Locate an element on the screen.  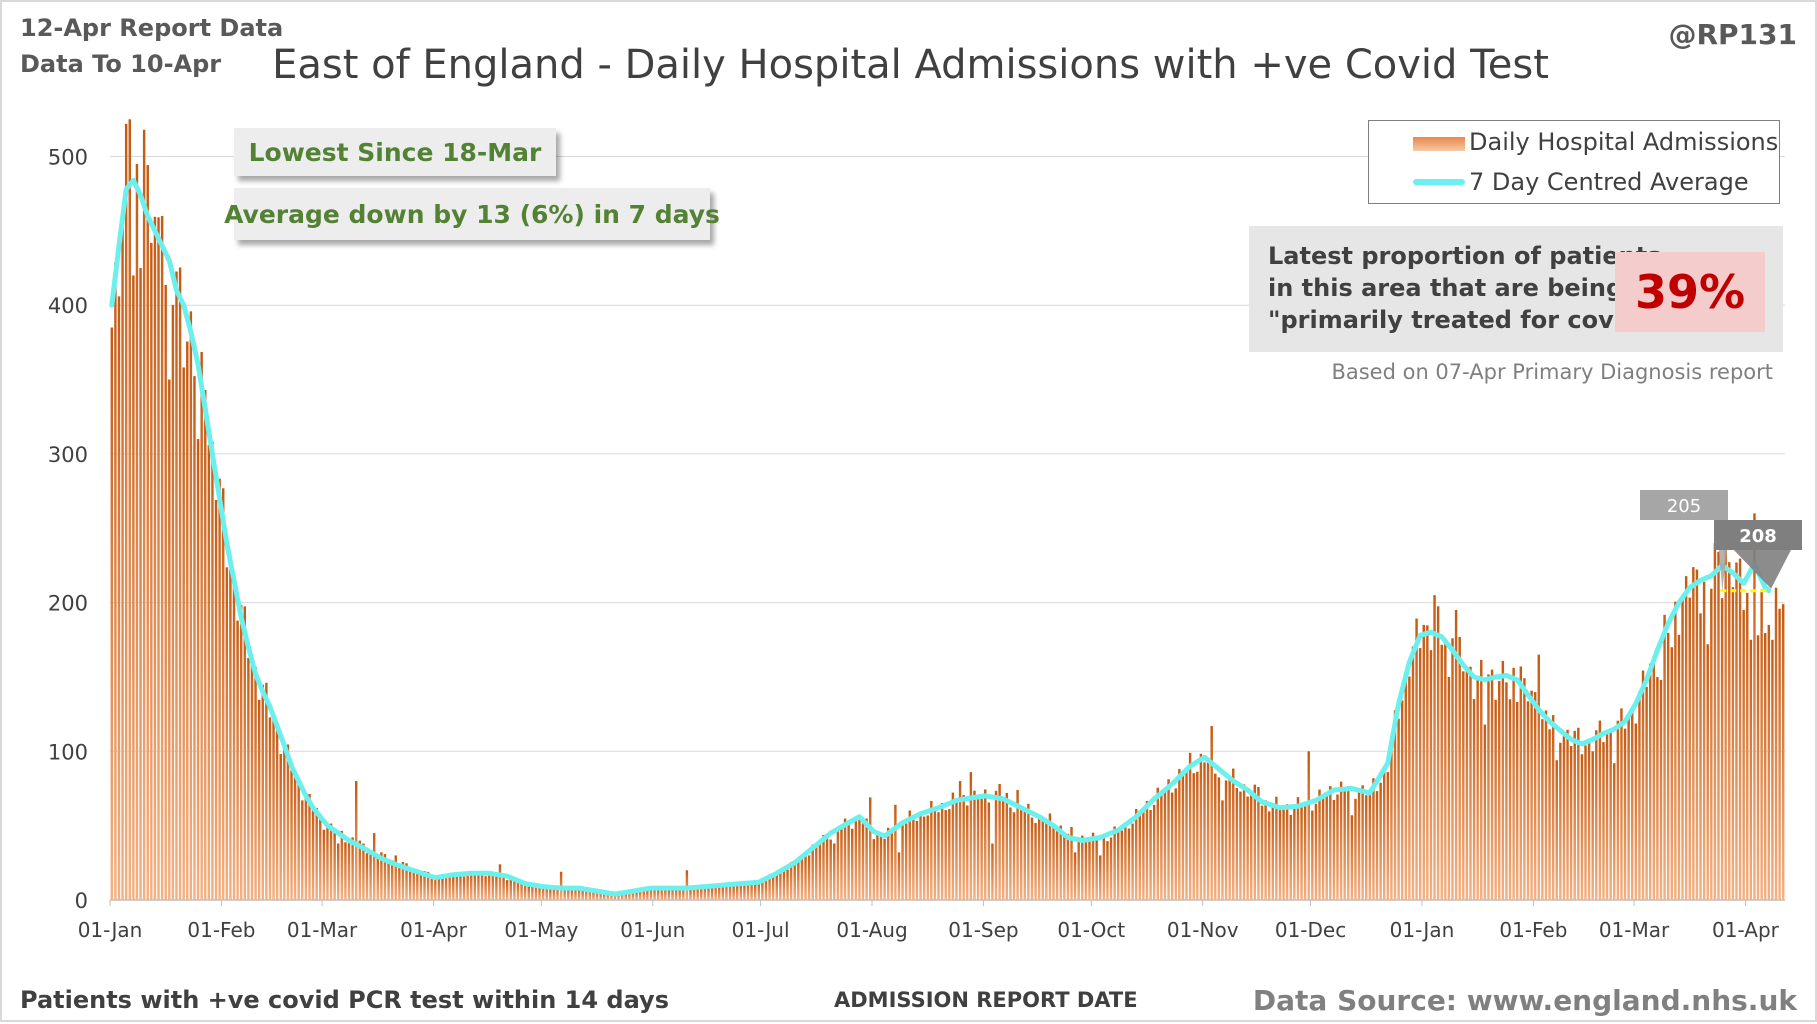
y-tick-label: 100 is located at coordinates (68, 752).